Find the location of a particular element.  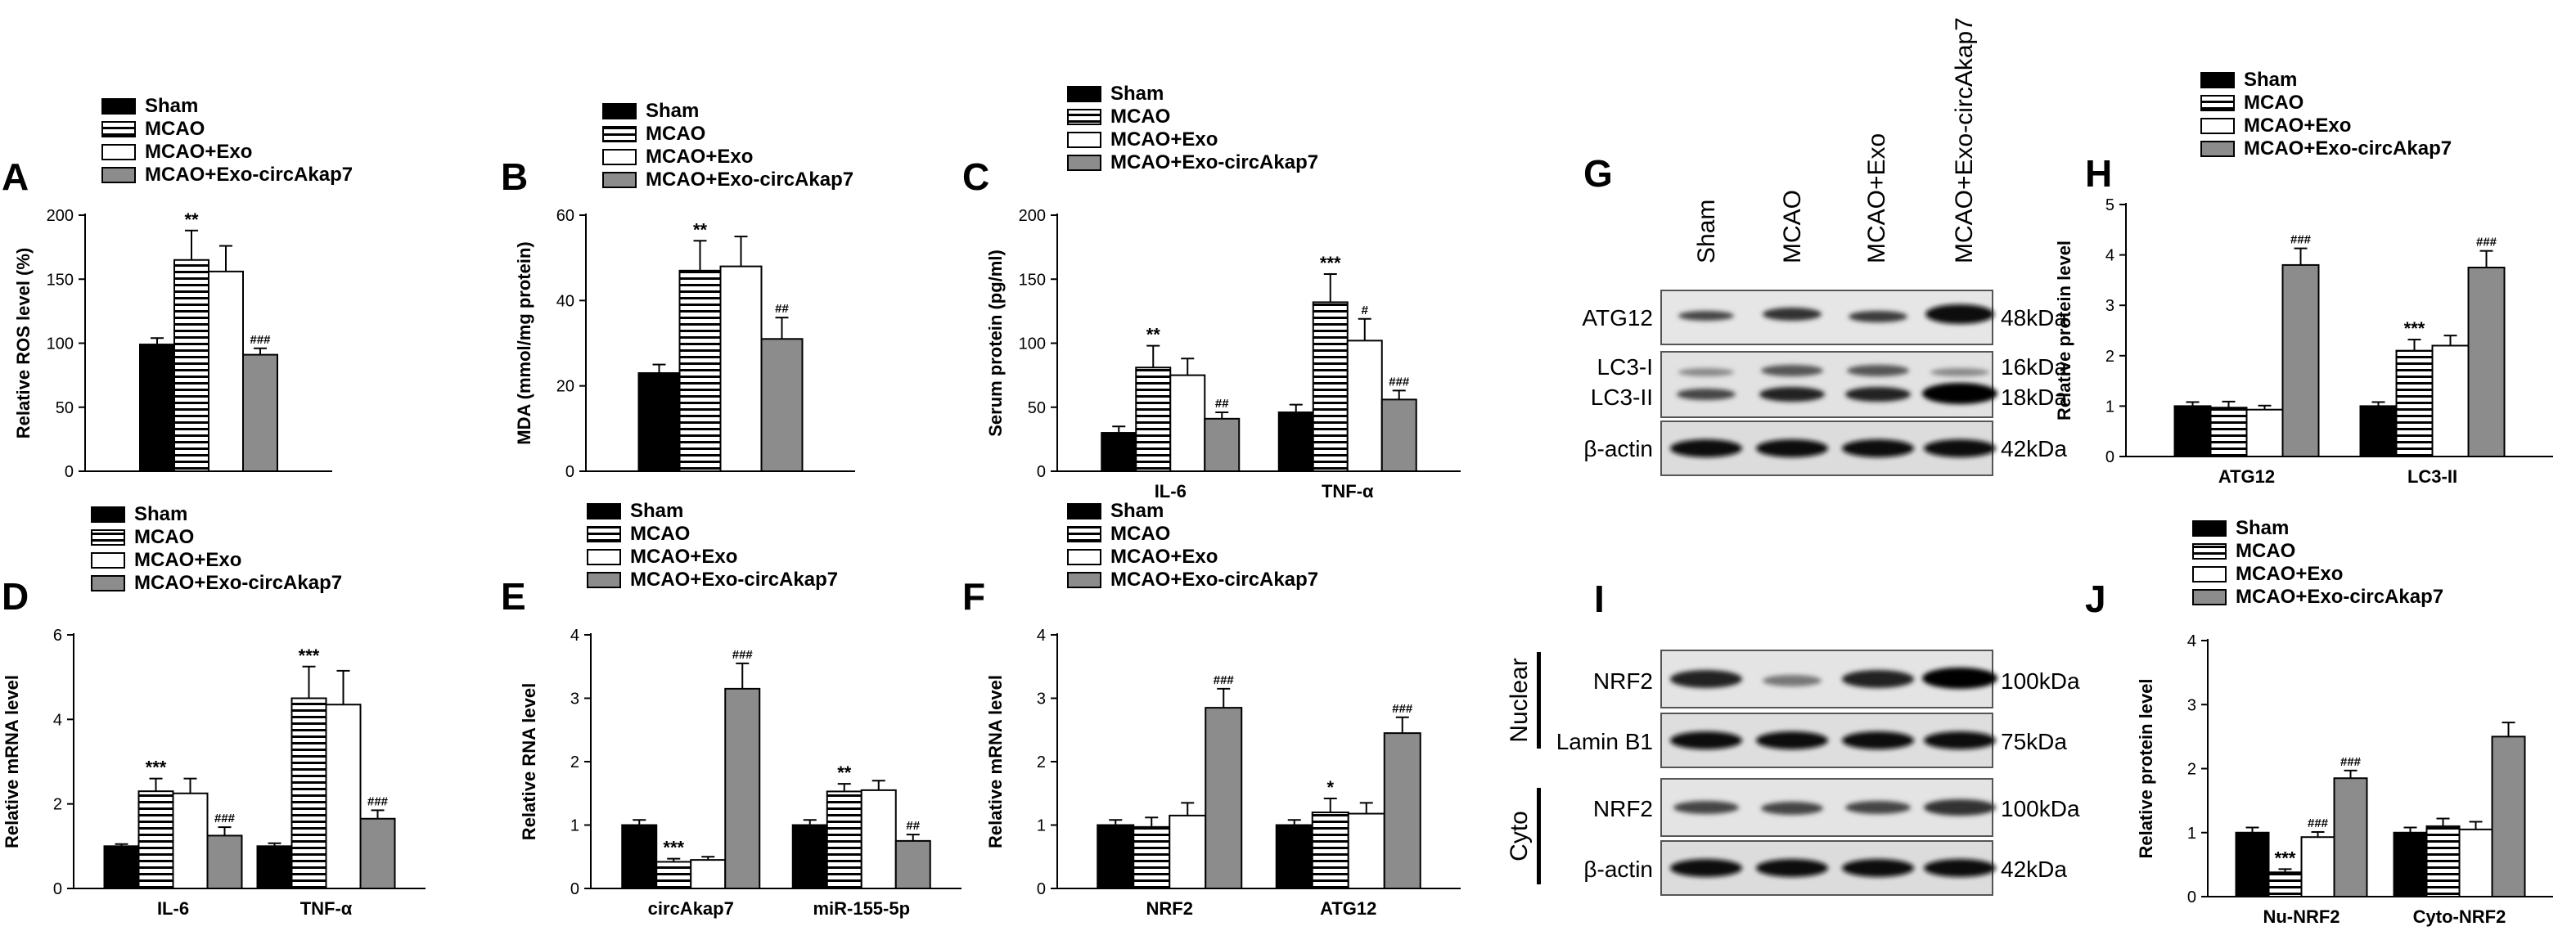

y-tick-label: 5 is located at coordinates (2109, 205).